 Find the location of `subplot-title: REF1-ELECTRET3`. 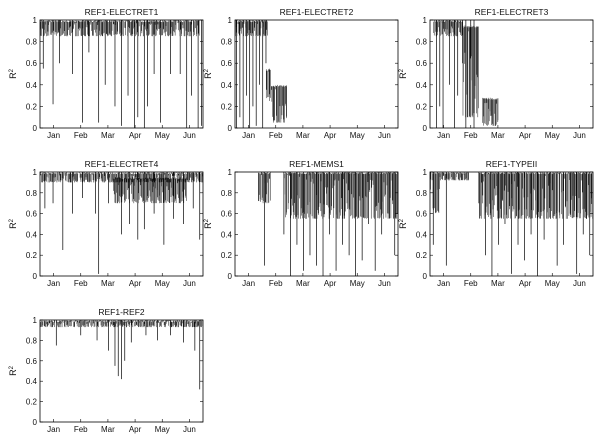

subplot-title: REF1-ELECTRET3 is located at coordinates (512, 12).